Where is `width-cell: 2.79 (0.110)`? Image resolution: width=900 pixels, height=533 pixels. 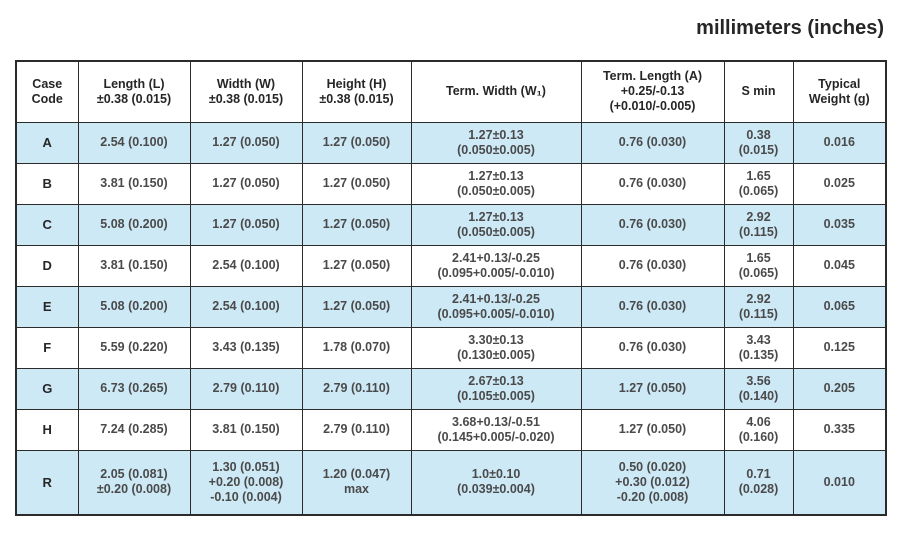
width-cell: 2.79 (0.110) is located at coordinates (246, 388).